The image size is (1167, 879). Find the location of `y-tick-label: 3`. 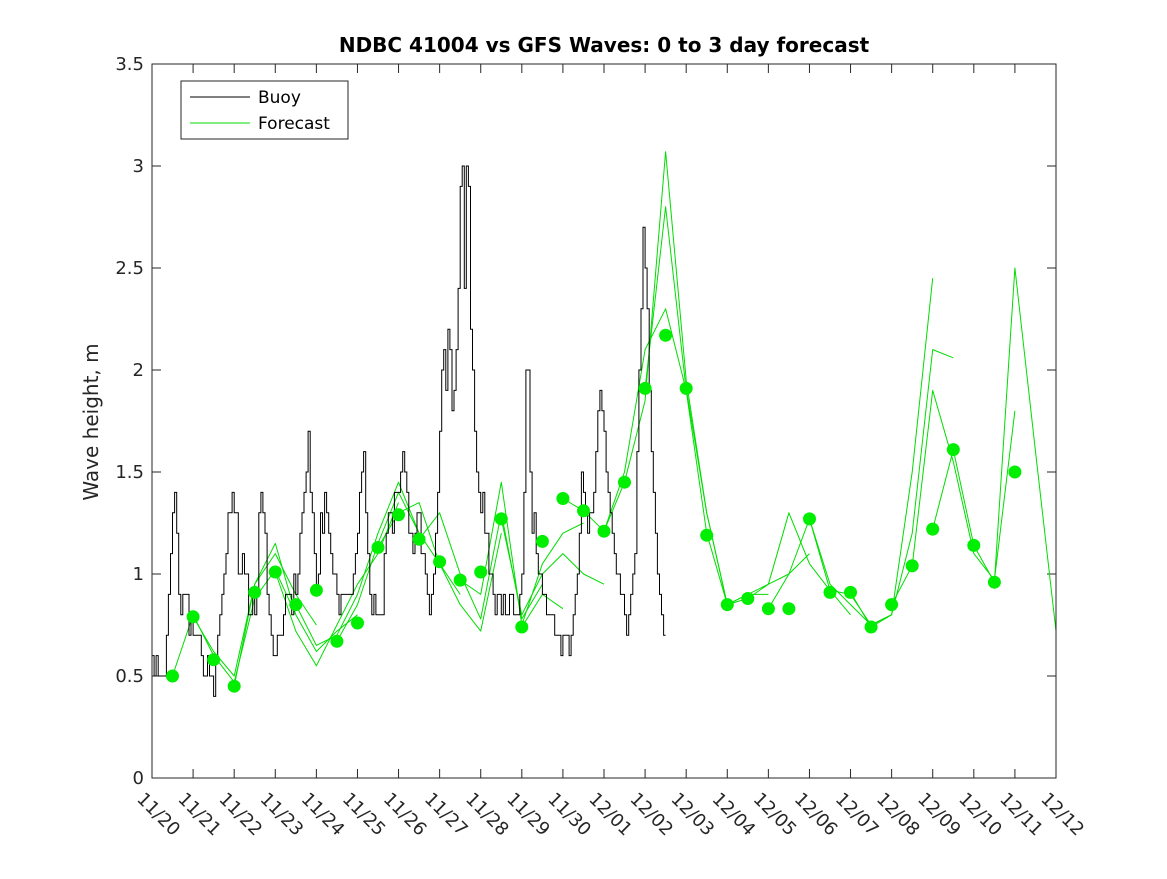

y-tick-label: 3 is located at coordinates (138, 166).